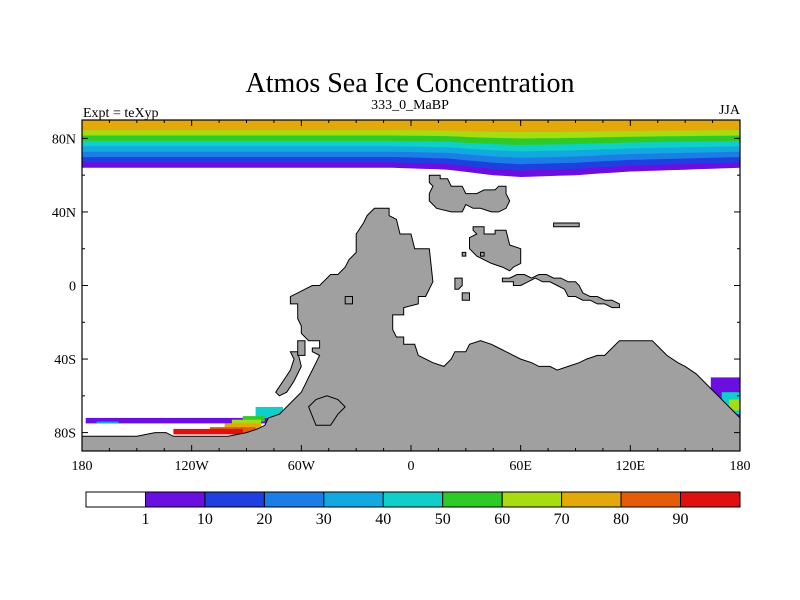  What do you see at coordinates (562, 519) in the screenshot?
I see `colorbar-label: 70` at bounding box center [562, 519].